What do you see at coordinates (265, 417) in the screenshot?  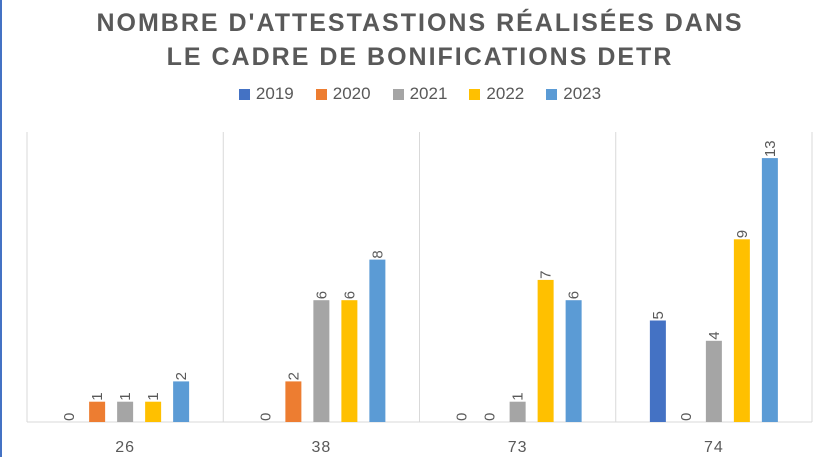 I see `data-label-2019-38: 0` at bounding box center [265, 417].